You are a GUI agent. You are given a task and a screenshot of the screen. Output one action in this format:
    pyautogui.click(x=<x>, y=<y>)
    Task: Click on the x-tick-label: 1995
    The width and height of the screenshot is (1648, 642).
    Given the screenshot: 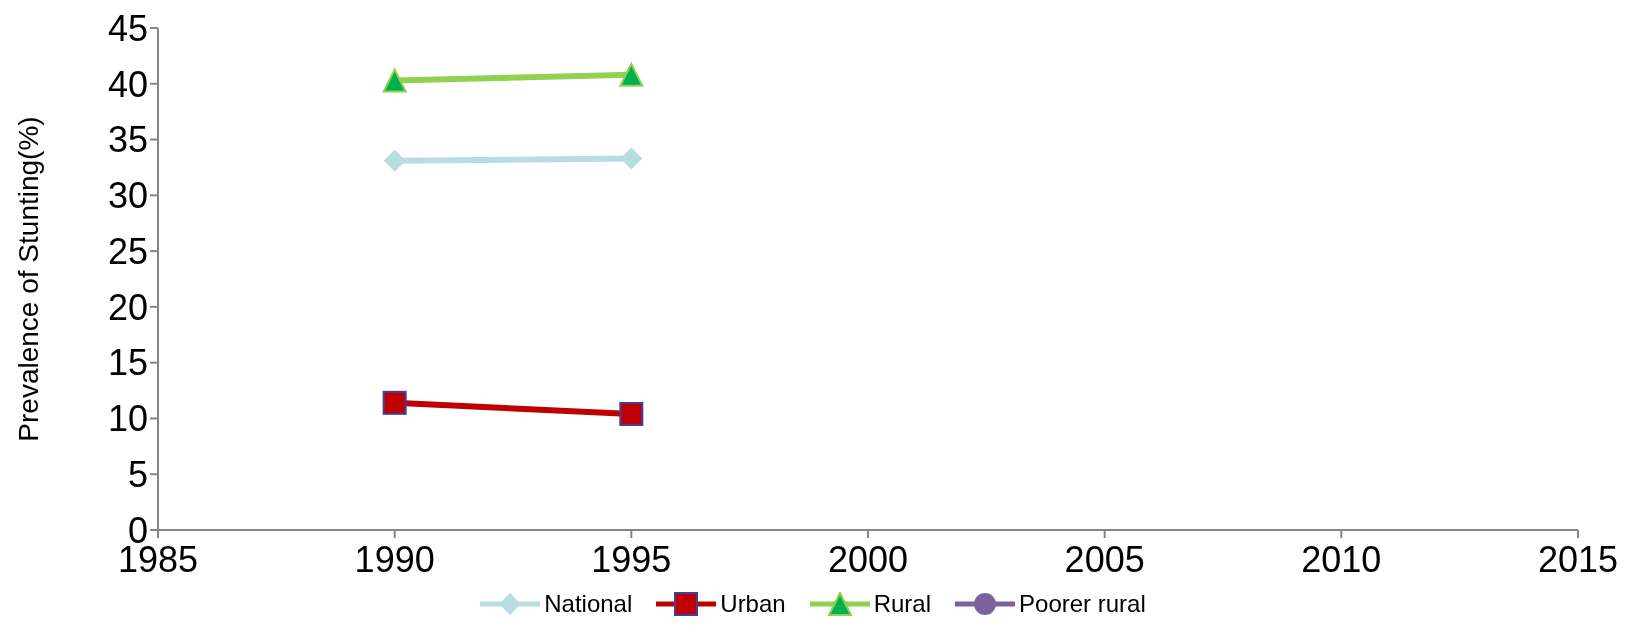 What is the action you would take?
    pyautogui.click(x=631, y=559)
    